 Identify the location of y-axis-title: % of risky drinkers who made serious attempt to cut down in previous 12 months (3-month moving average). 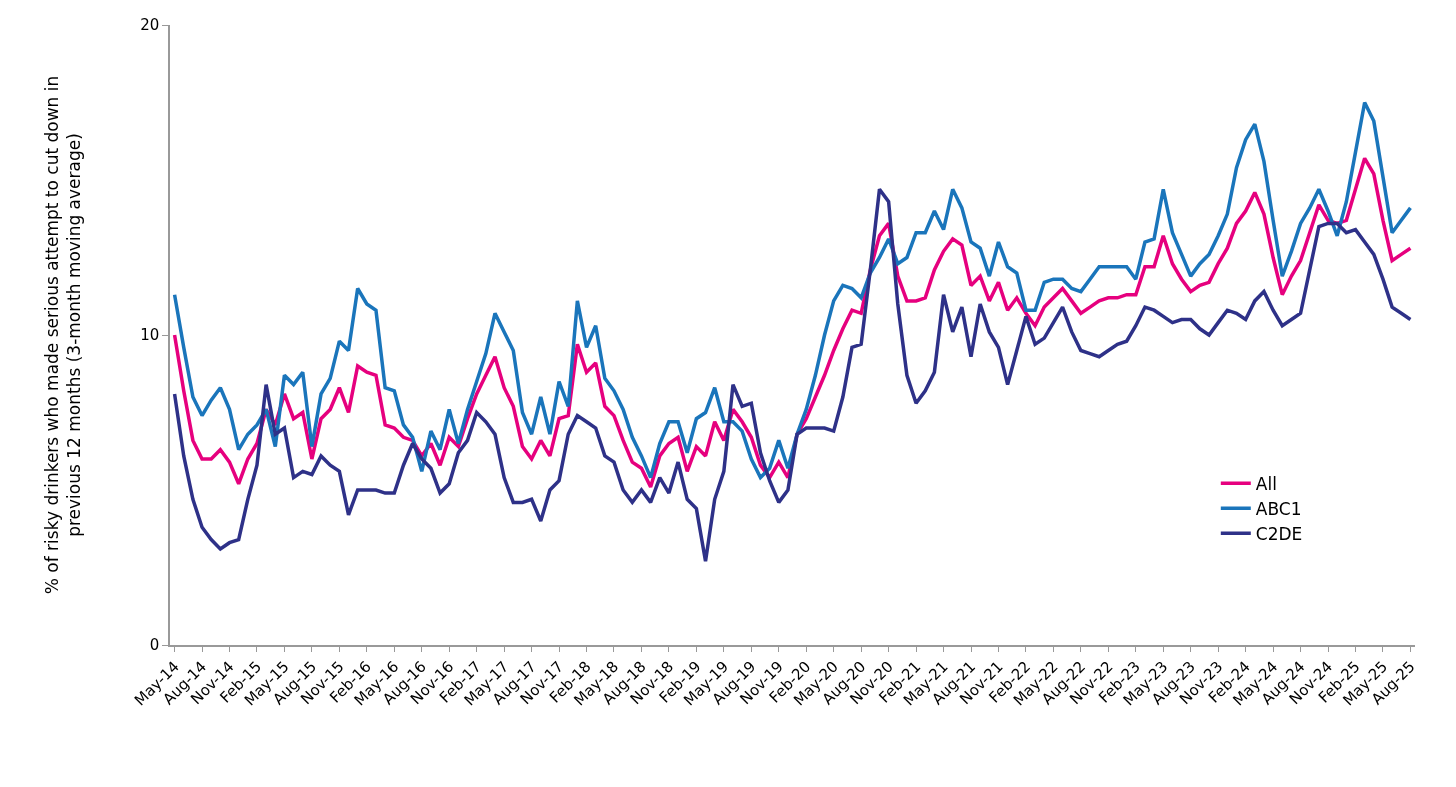
(63, 335).